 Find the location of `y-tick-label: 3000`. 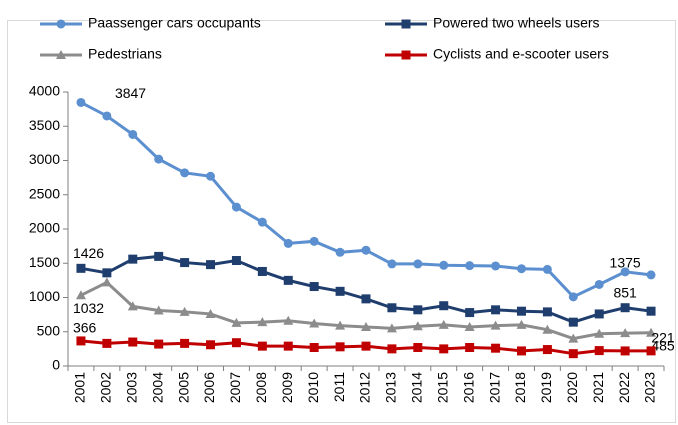

y-tick-label: 3000 is located at coordinates (44, 159).